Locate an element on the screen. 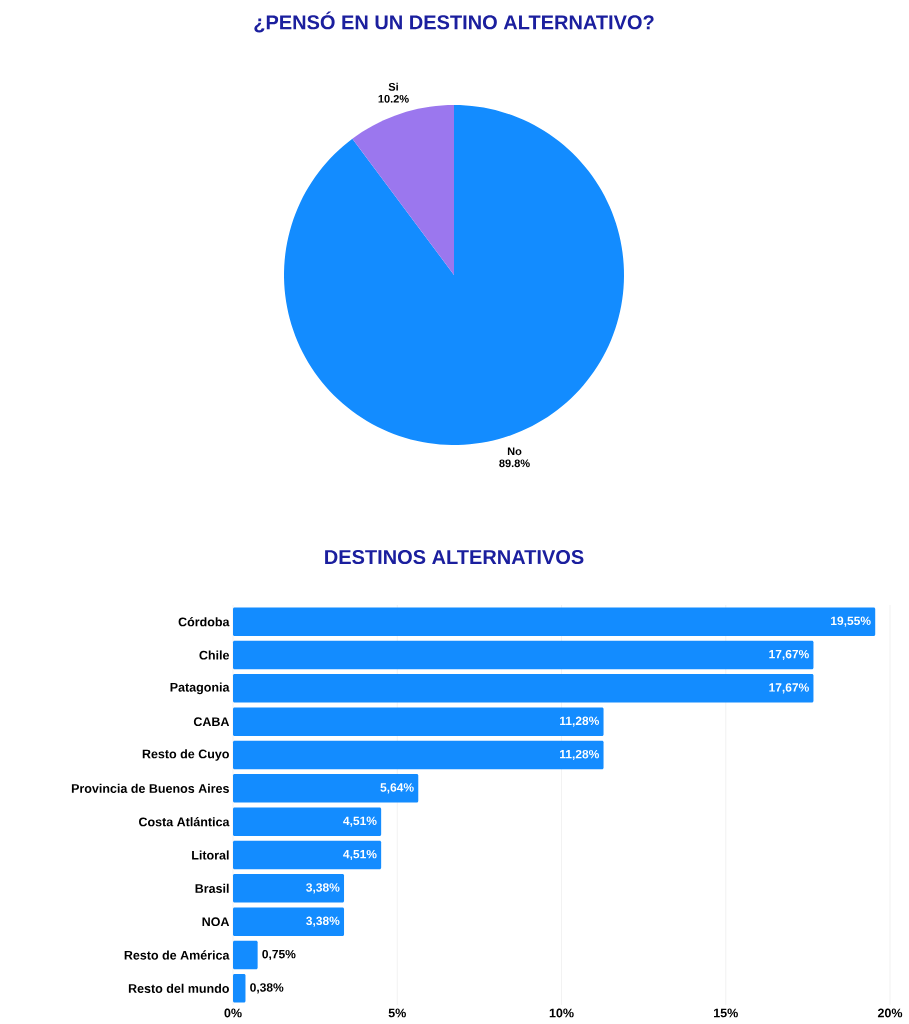 The height and width of the screenshot is (1024, 909). chart-title: DESTINOS ALTERNATIVOS is located at coordinates (454, 557).